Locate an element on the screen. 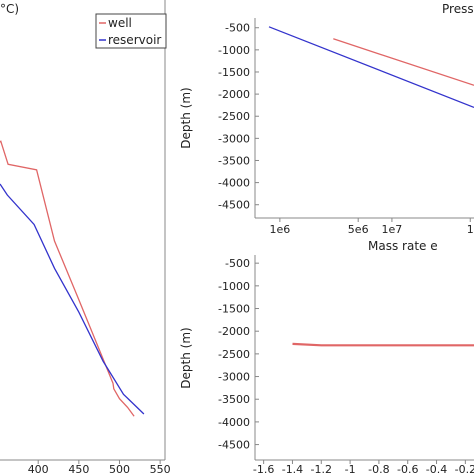 This screenshot has height=474, width=474. pressure-y-tick-label: -4500 is located at coordinates (234, 205).